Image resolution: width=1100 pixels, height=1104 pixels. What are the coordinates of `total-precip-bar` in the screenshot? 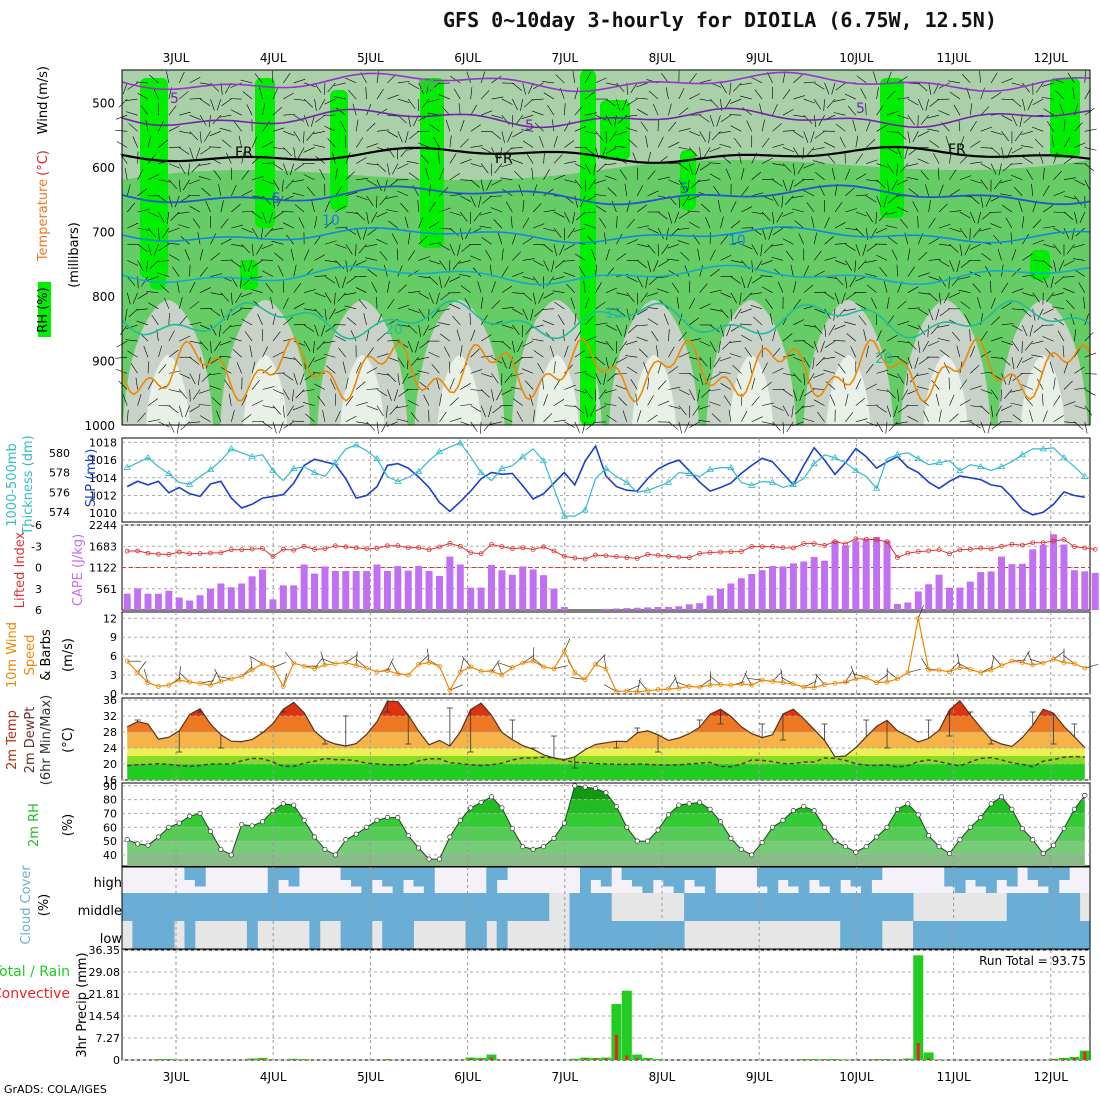 It's located at (627, 1025).